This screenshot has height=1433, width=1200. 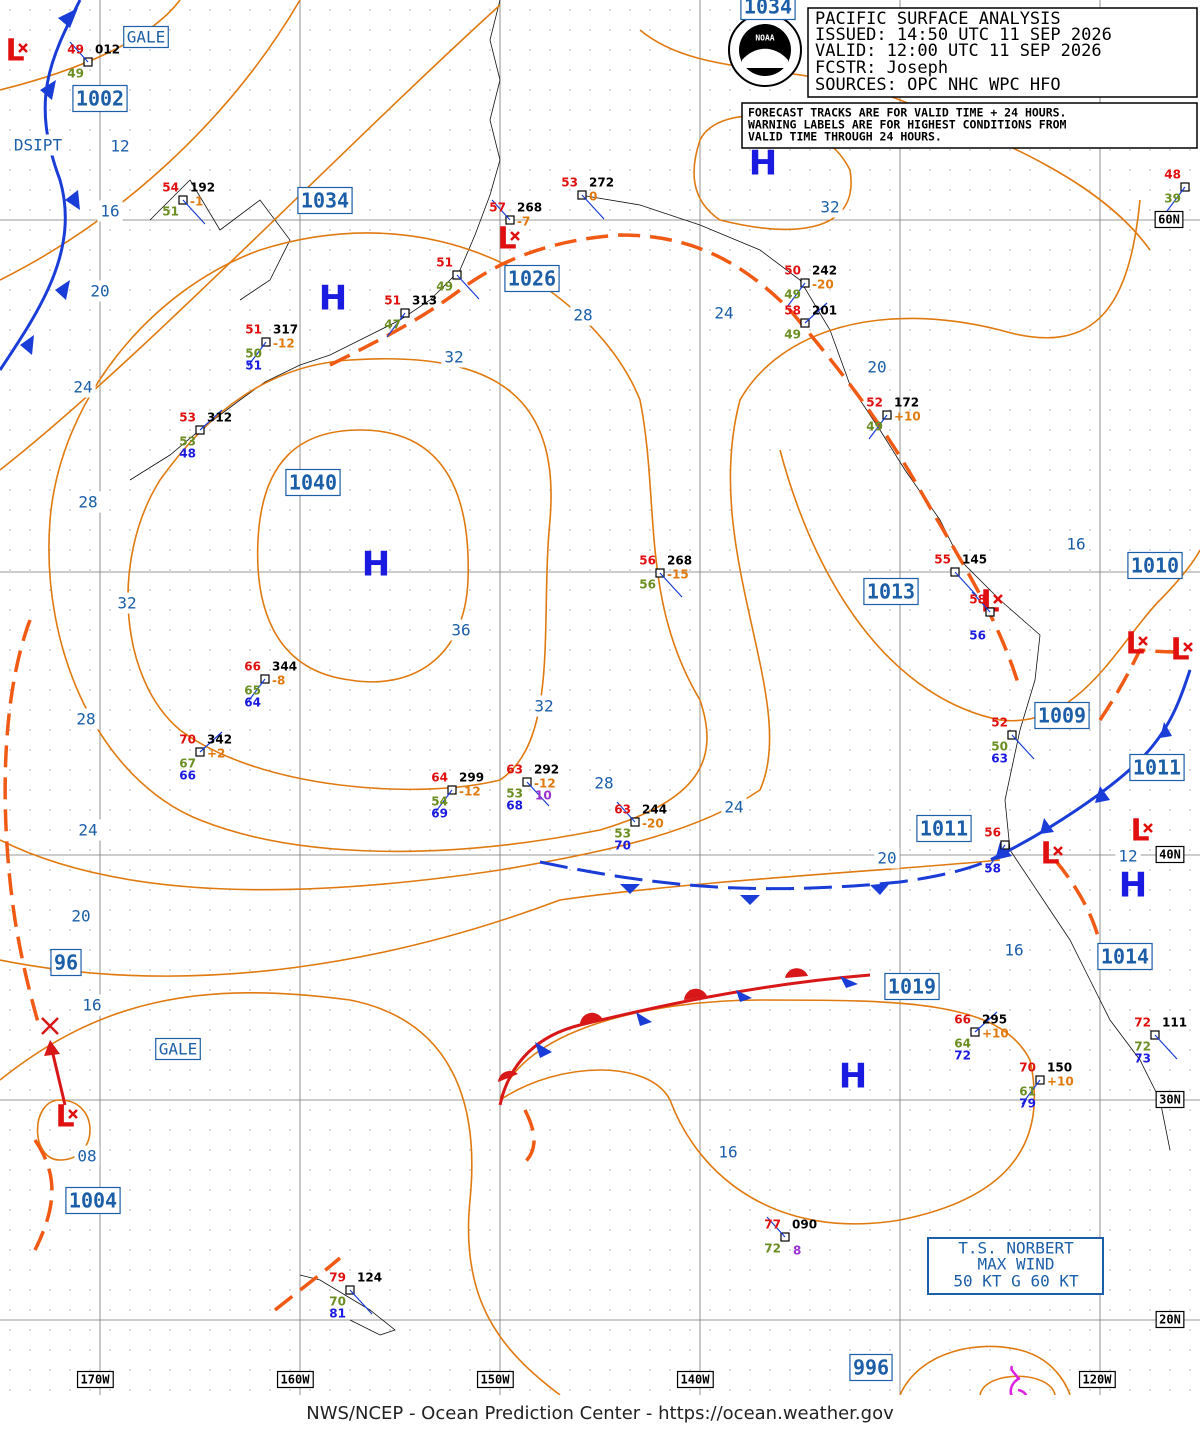 I want to click on pressure-label: 1014, so click(x=1125, y=957).